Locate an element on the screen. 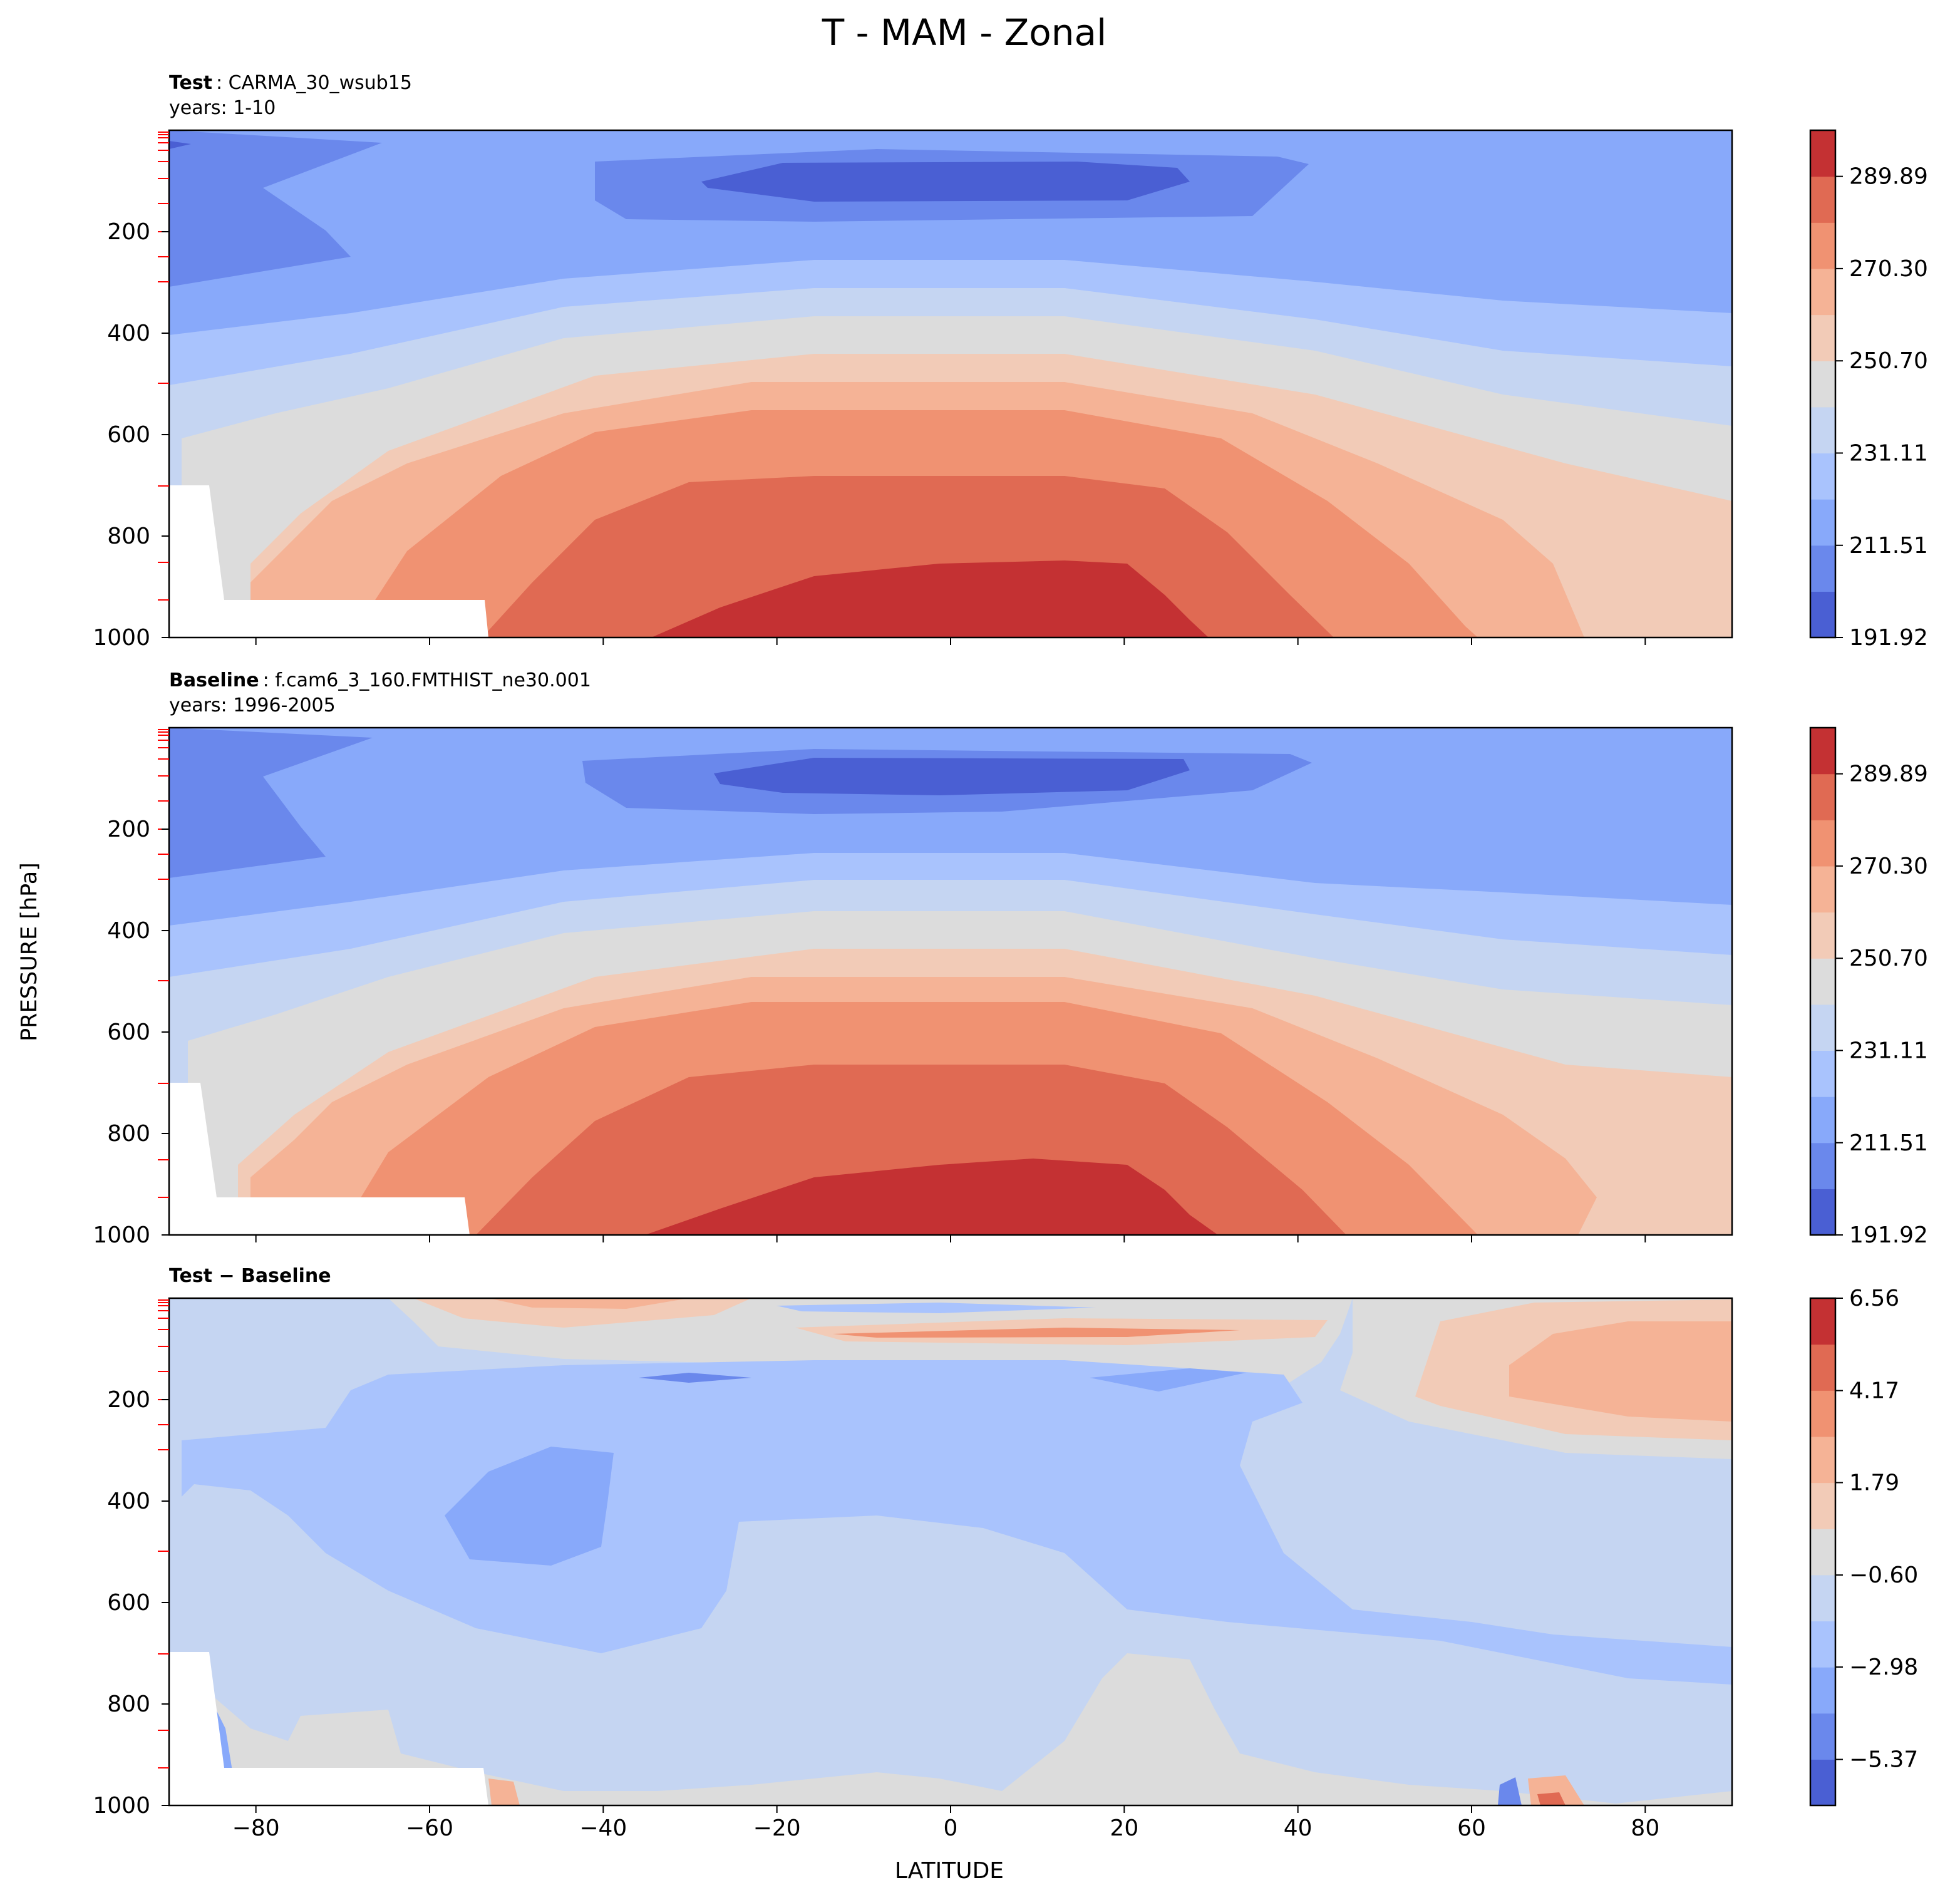 This screenshot has height=1900, width=1960. panel-test-title: Test: CARMA_30_wsub15 is located at coordinates (290, 83).